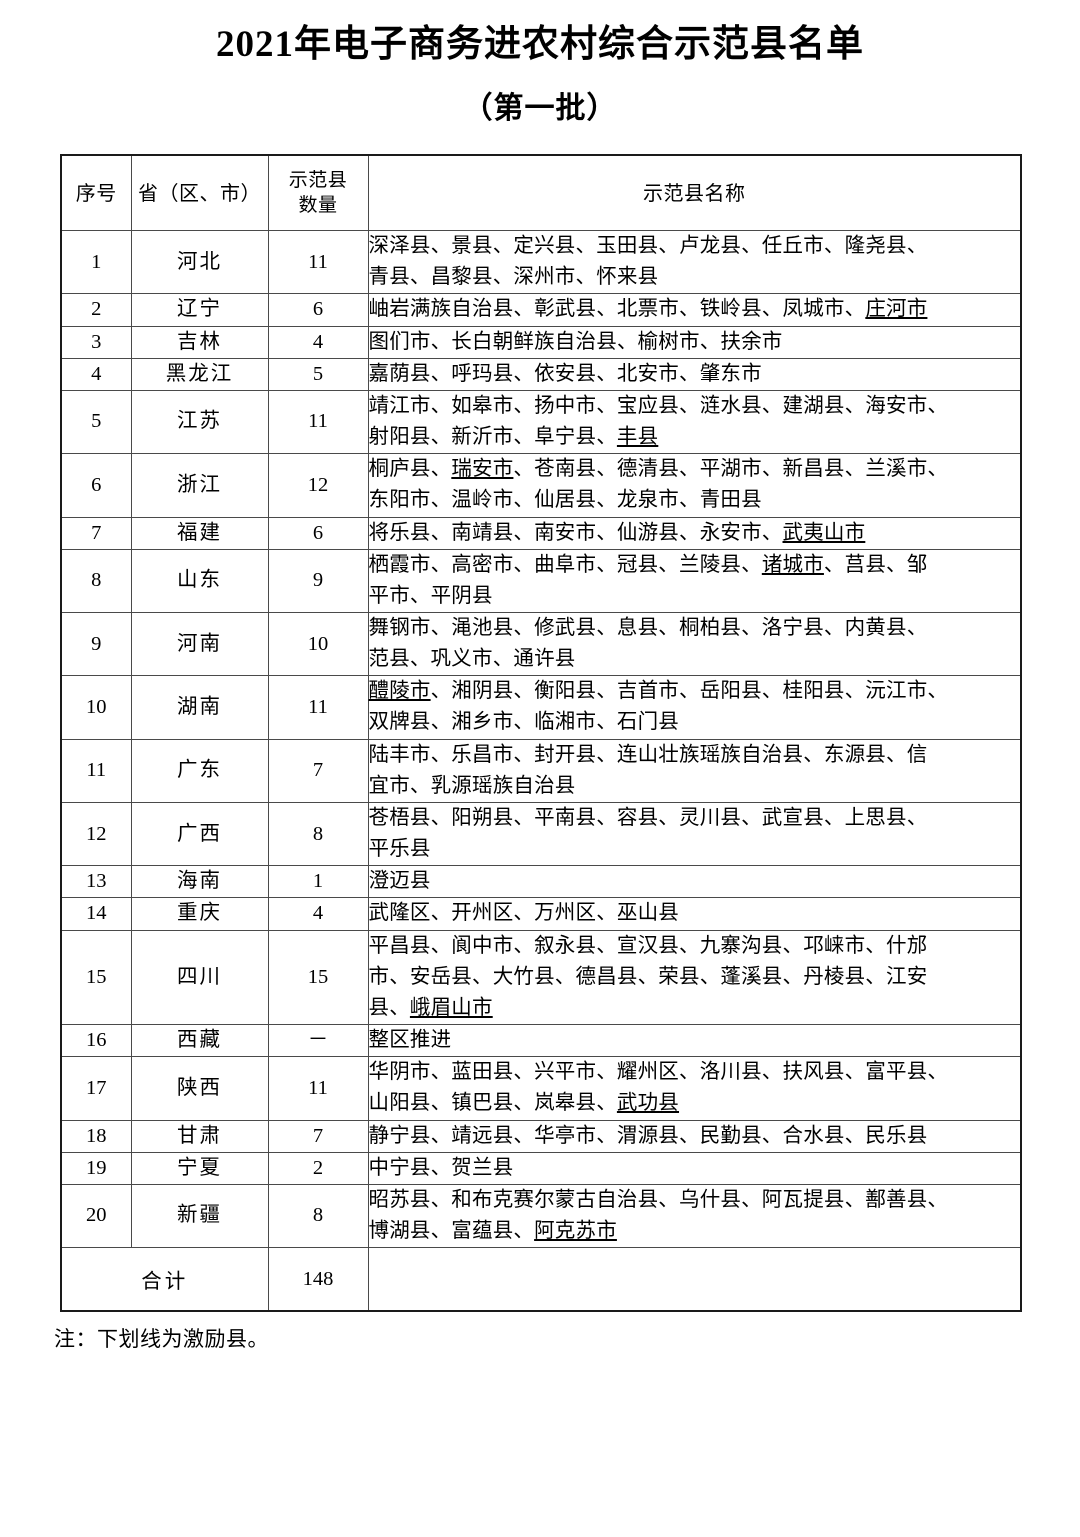  What do you see at coordinates (695, 691) in the screenshot?
I see `county-names-line: 醴陵市、湘阴县、衡阳县、吉首市、岳阳县、桂阳县、沅江市、` at bounding box center [695, 691].